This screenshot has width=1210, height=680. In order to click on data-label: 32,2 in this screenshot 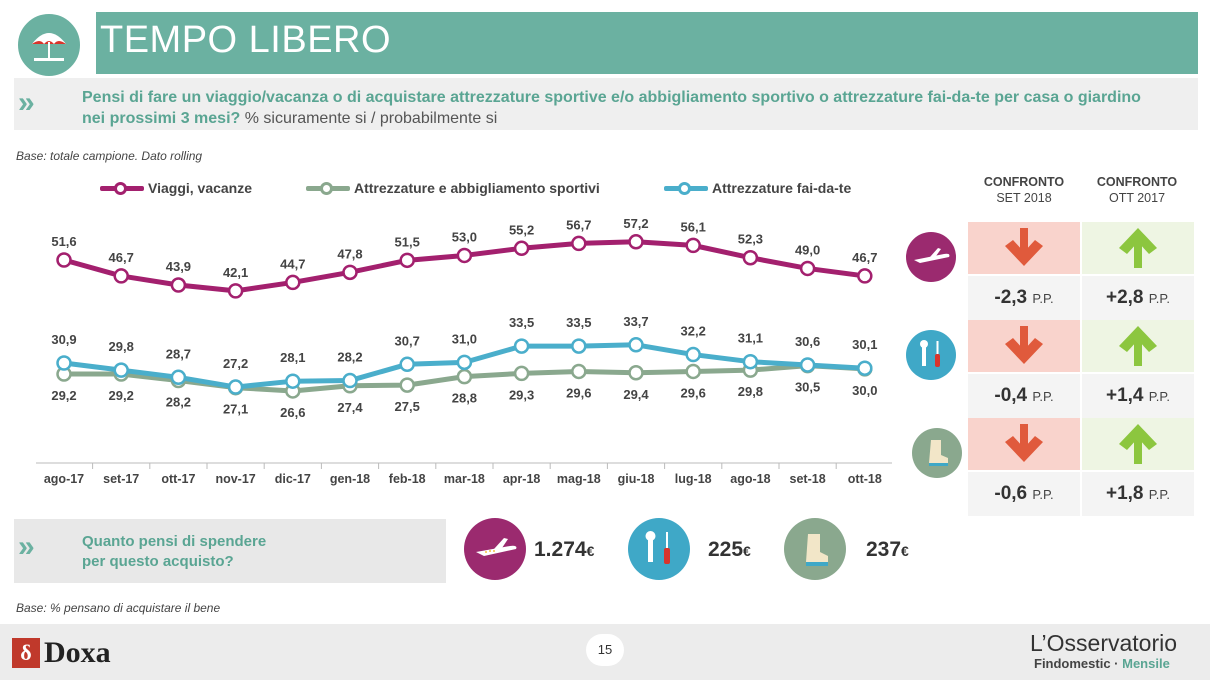, I will do `click(693, 331)`.